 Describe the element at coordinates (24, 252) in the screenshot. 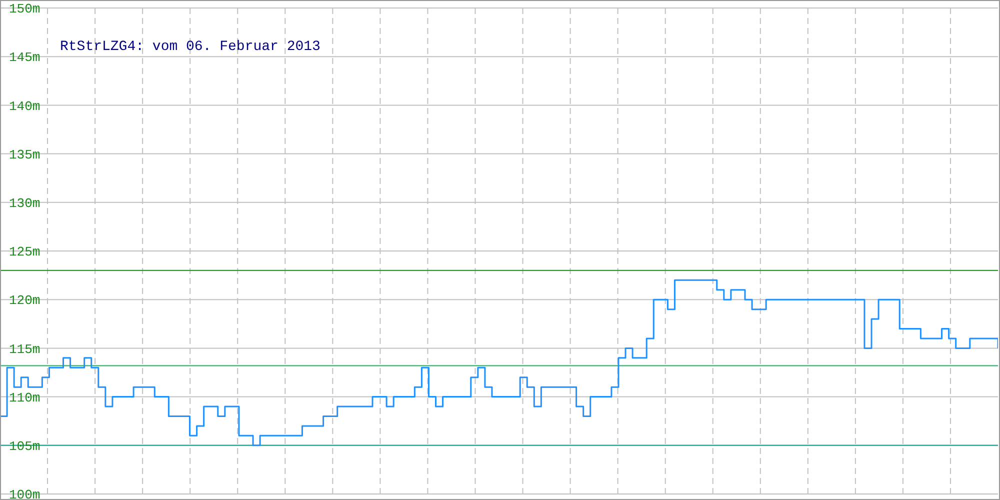

I see `y-tick-label: 125m` at that location.